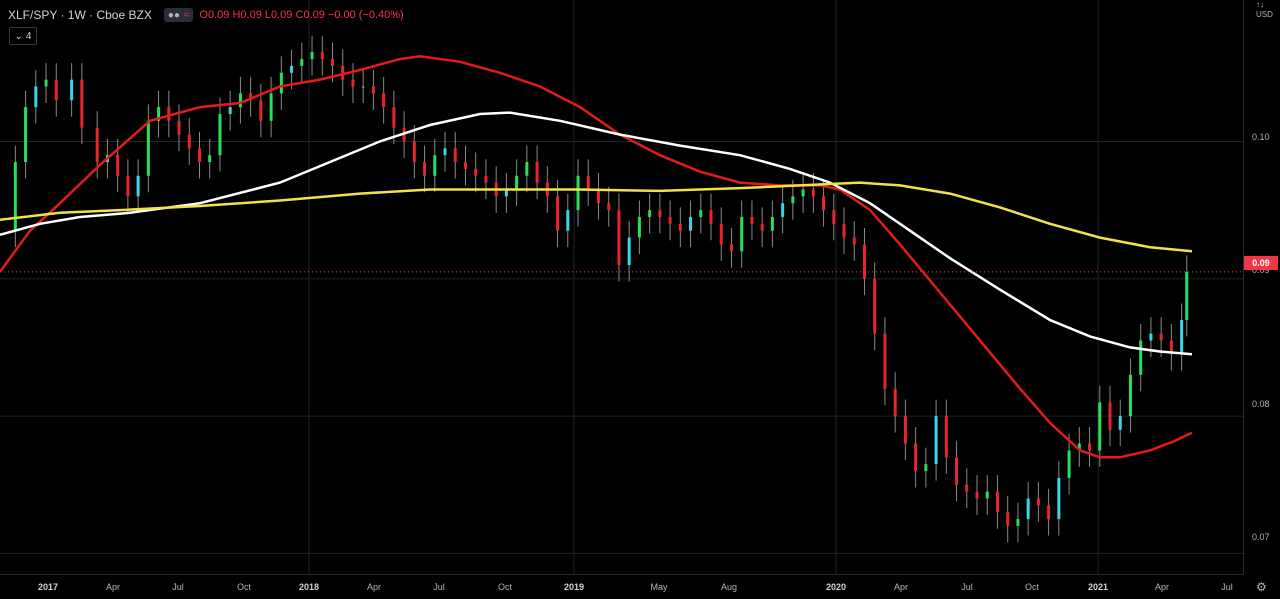 This screenshot has width=1280, height=599. Describe the element at coordinates (278, 15) in the screenshot. I see `ohlc-low: L0.09` at that location.